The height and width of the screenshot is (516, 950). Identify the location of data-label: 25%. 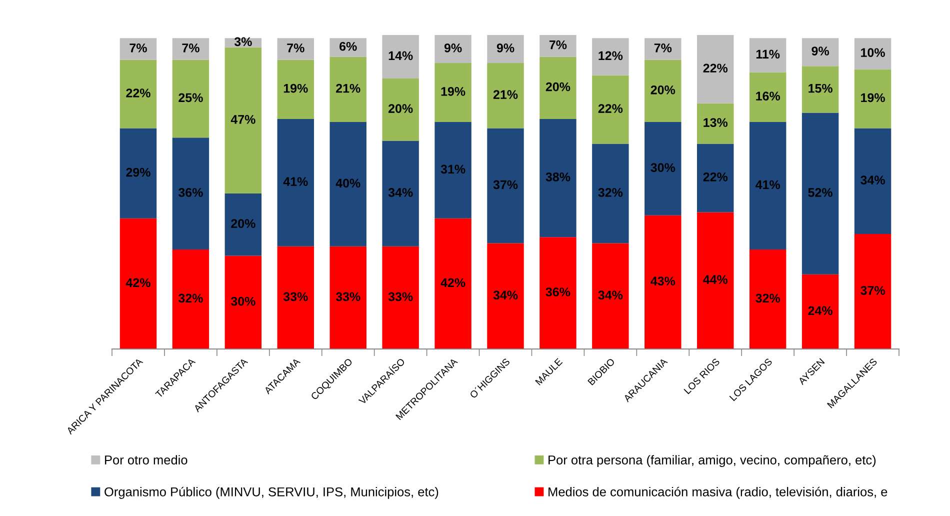
(190, 97).